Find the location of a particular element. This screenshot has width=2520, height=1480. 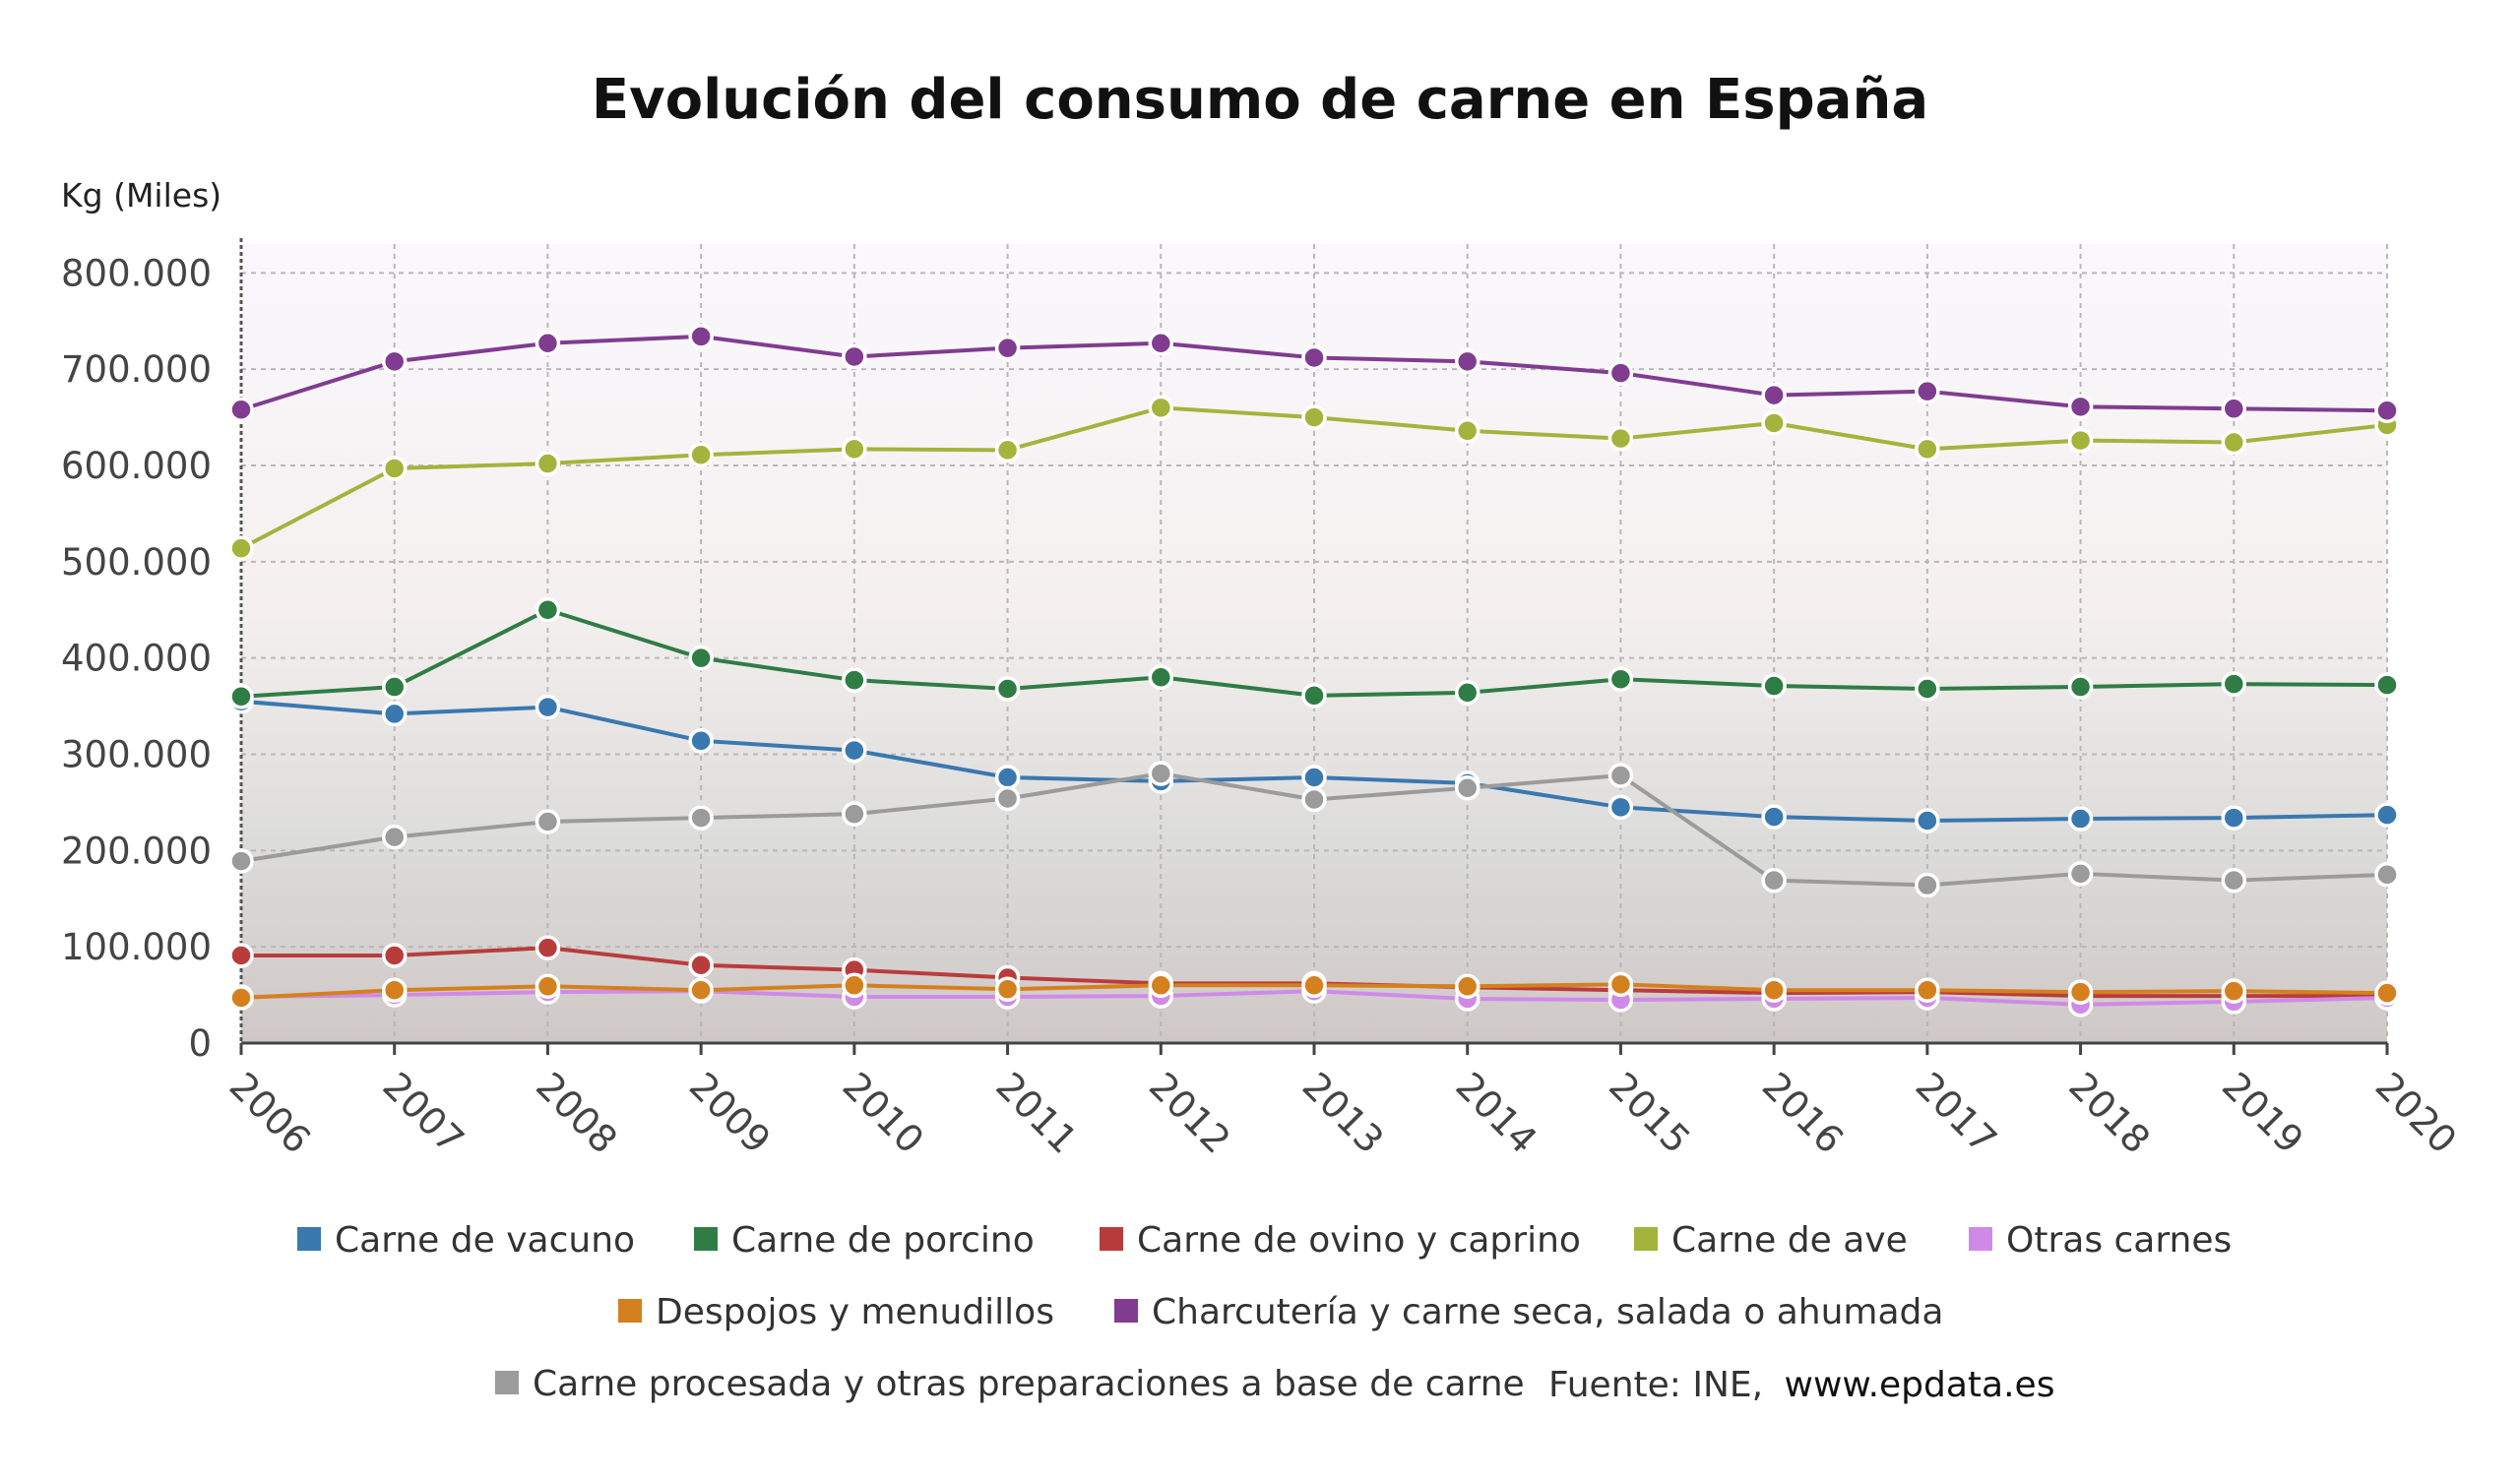

legend-item: Carne de ave is located at coordinates (1771, 1241).